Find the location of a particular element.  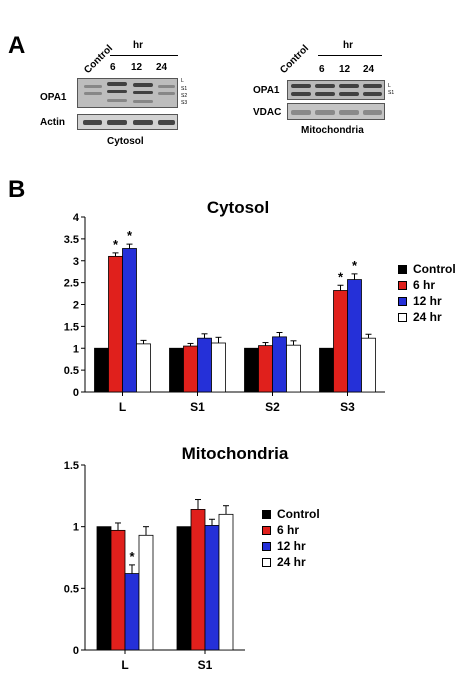

cytosol-marker-s1: S1 is located at coordinates (184, 89).